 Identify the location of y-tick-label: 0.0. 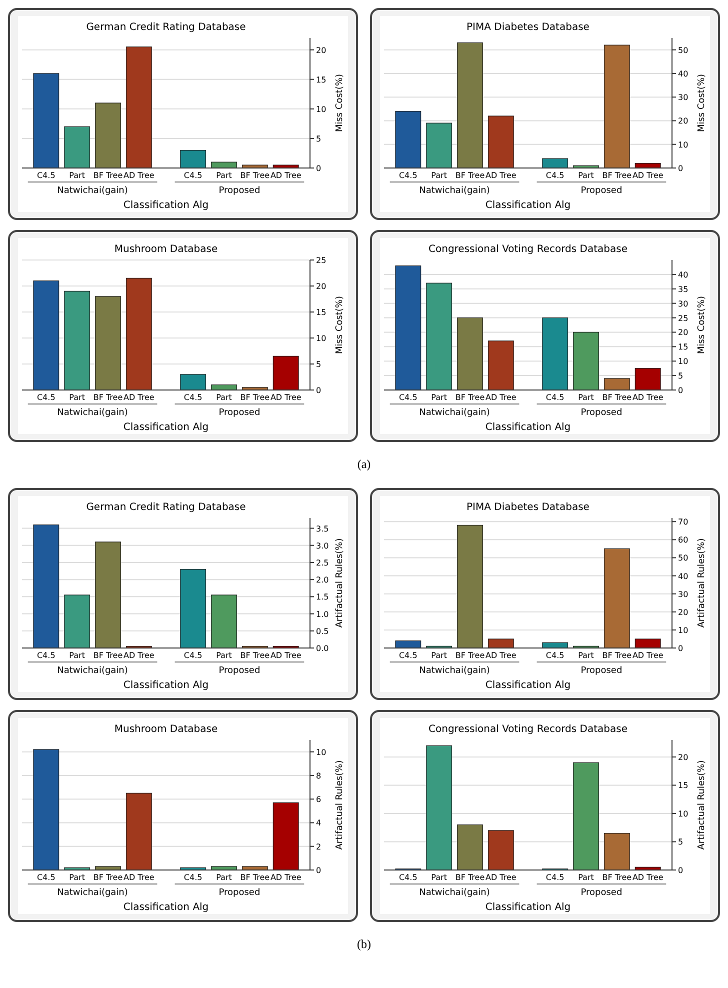
(322, 648).